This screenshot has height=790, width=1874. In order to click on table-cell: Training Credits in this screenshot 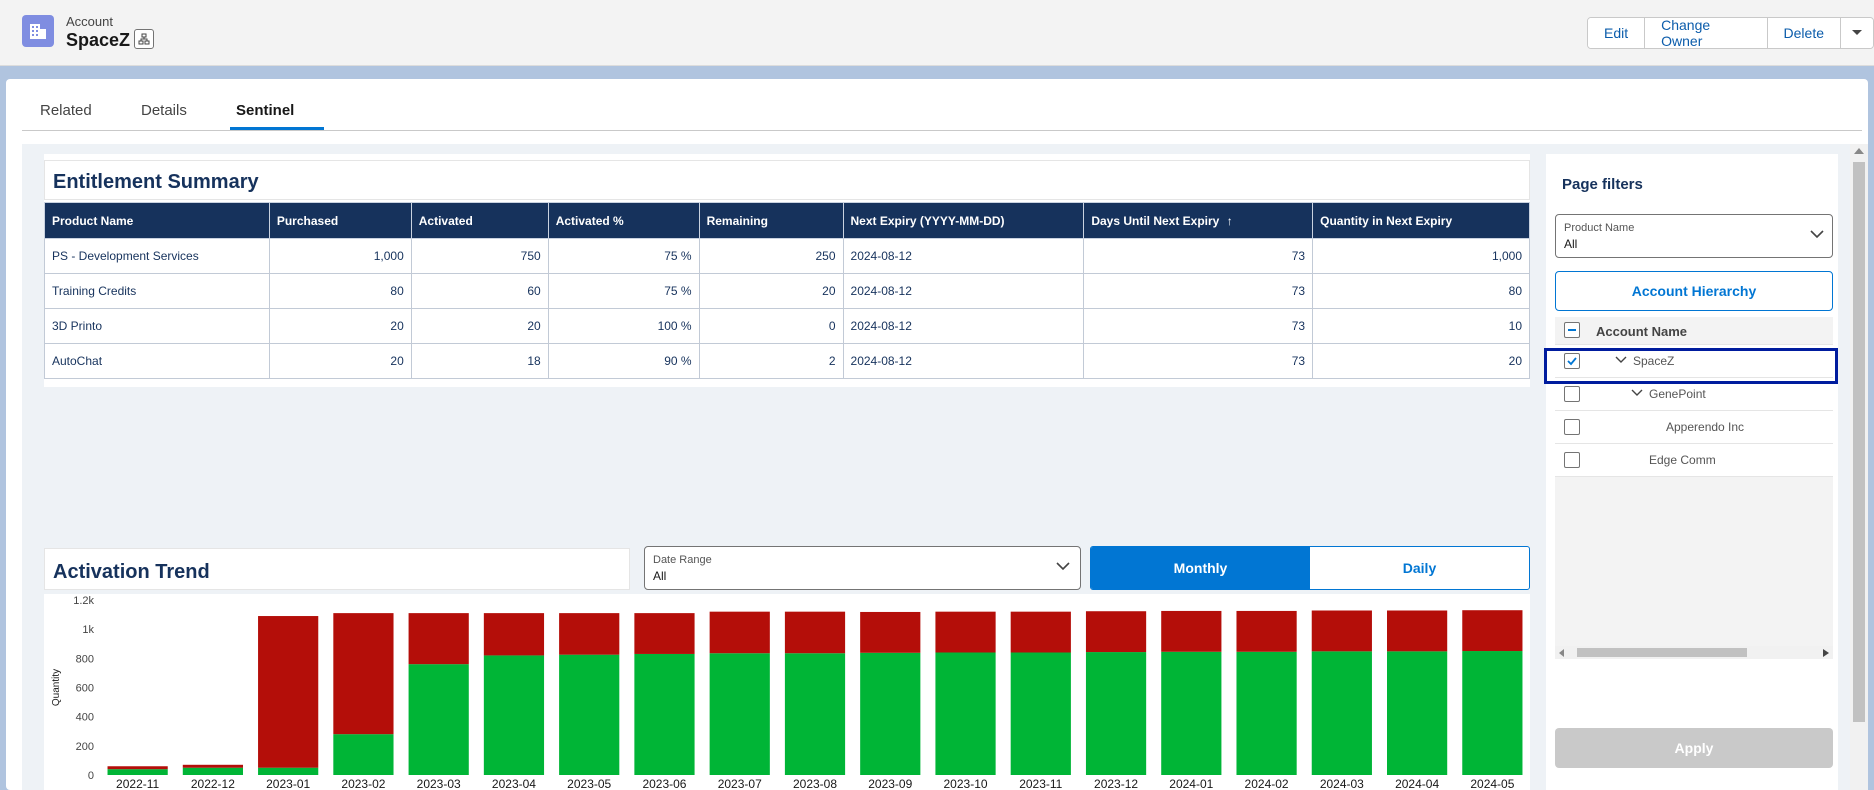, I will do `click(157, 291)`.